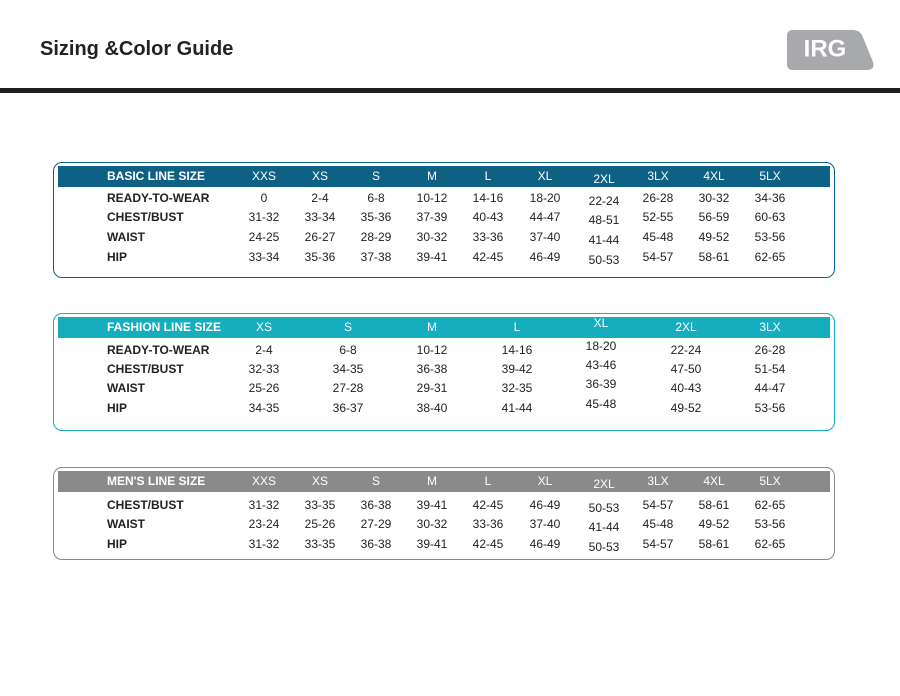 This screenshot has width=900, height=696. I want to click on size-value: 47-50, so click(686, 369).